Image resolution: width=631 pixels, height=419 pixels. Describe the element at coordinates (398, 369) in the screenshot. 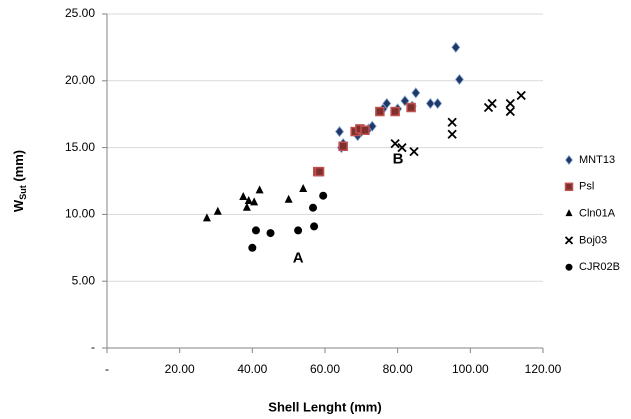

I see `x-tick-label: 80.00` at that location.